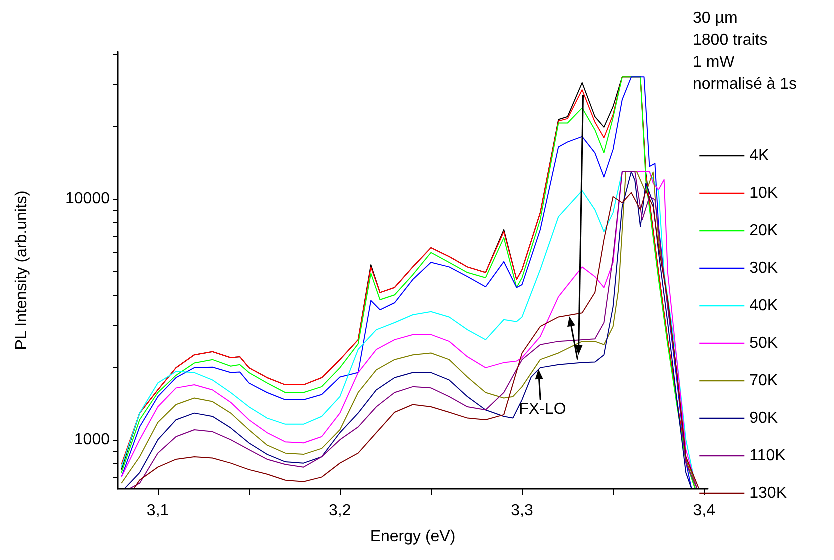  I want to click on legend-label: 10K, so click(764, 193).